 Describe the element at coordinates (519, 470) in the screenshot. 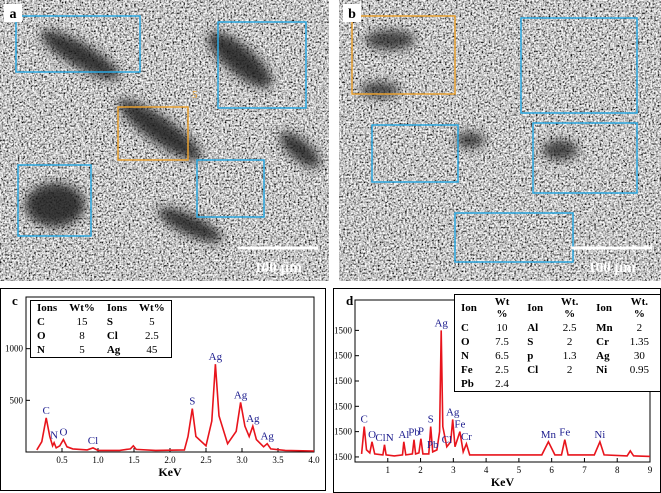

I see `x-tick-label: 5` at that location.